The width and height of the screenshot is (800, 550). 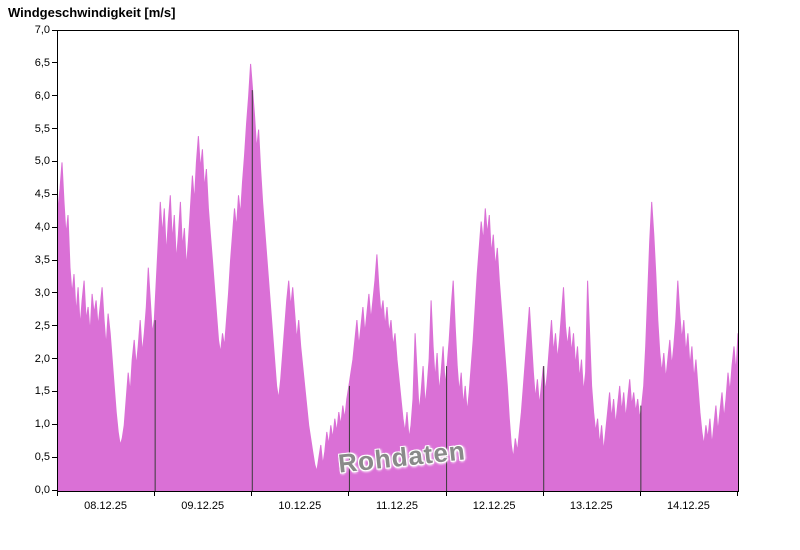 What do you see at coordinates (42, 227) in the screenshot?
I see `y-tick-label: 4,0` at bounding box center [42, 227].